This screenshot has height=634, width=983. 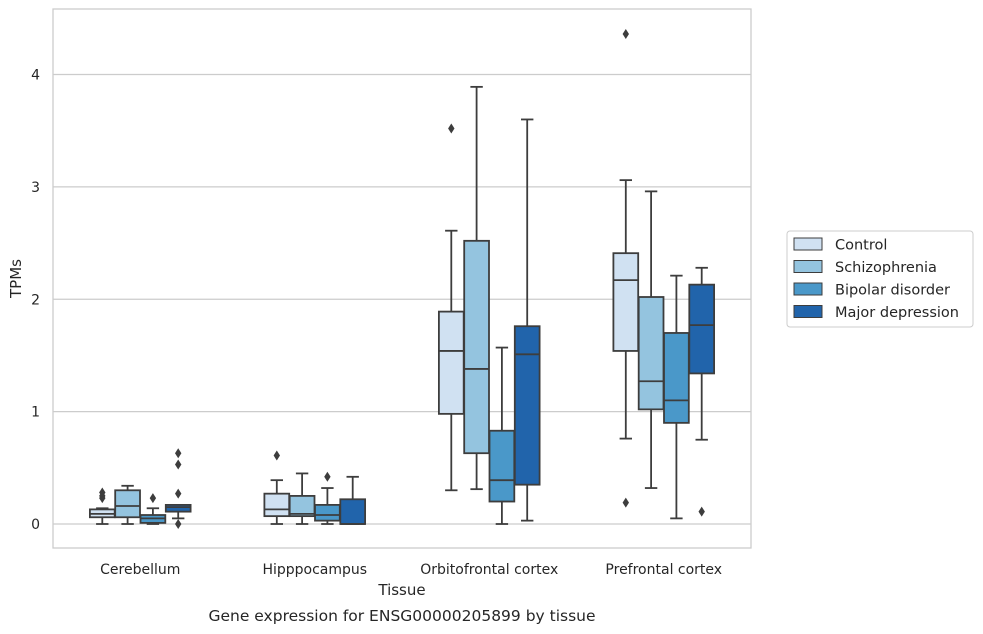 What do you see at coordinates (314, 570) in the screenshot?
I see `x-tick-label: Hipppocampus` at bounding box center [314, 570].